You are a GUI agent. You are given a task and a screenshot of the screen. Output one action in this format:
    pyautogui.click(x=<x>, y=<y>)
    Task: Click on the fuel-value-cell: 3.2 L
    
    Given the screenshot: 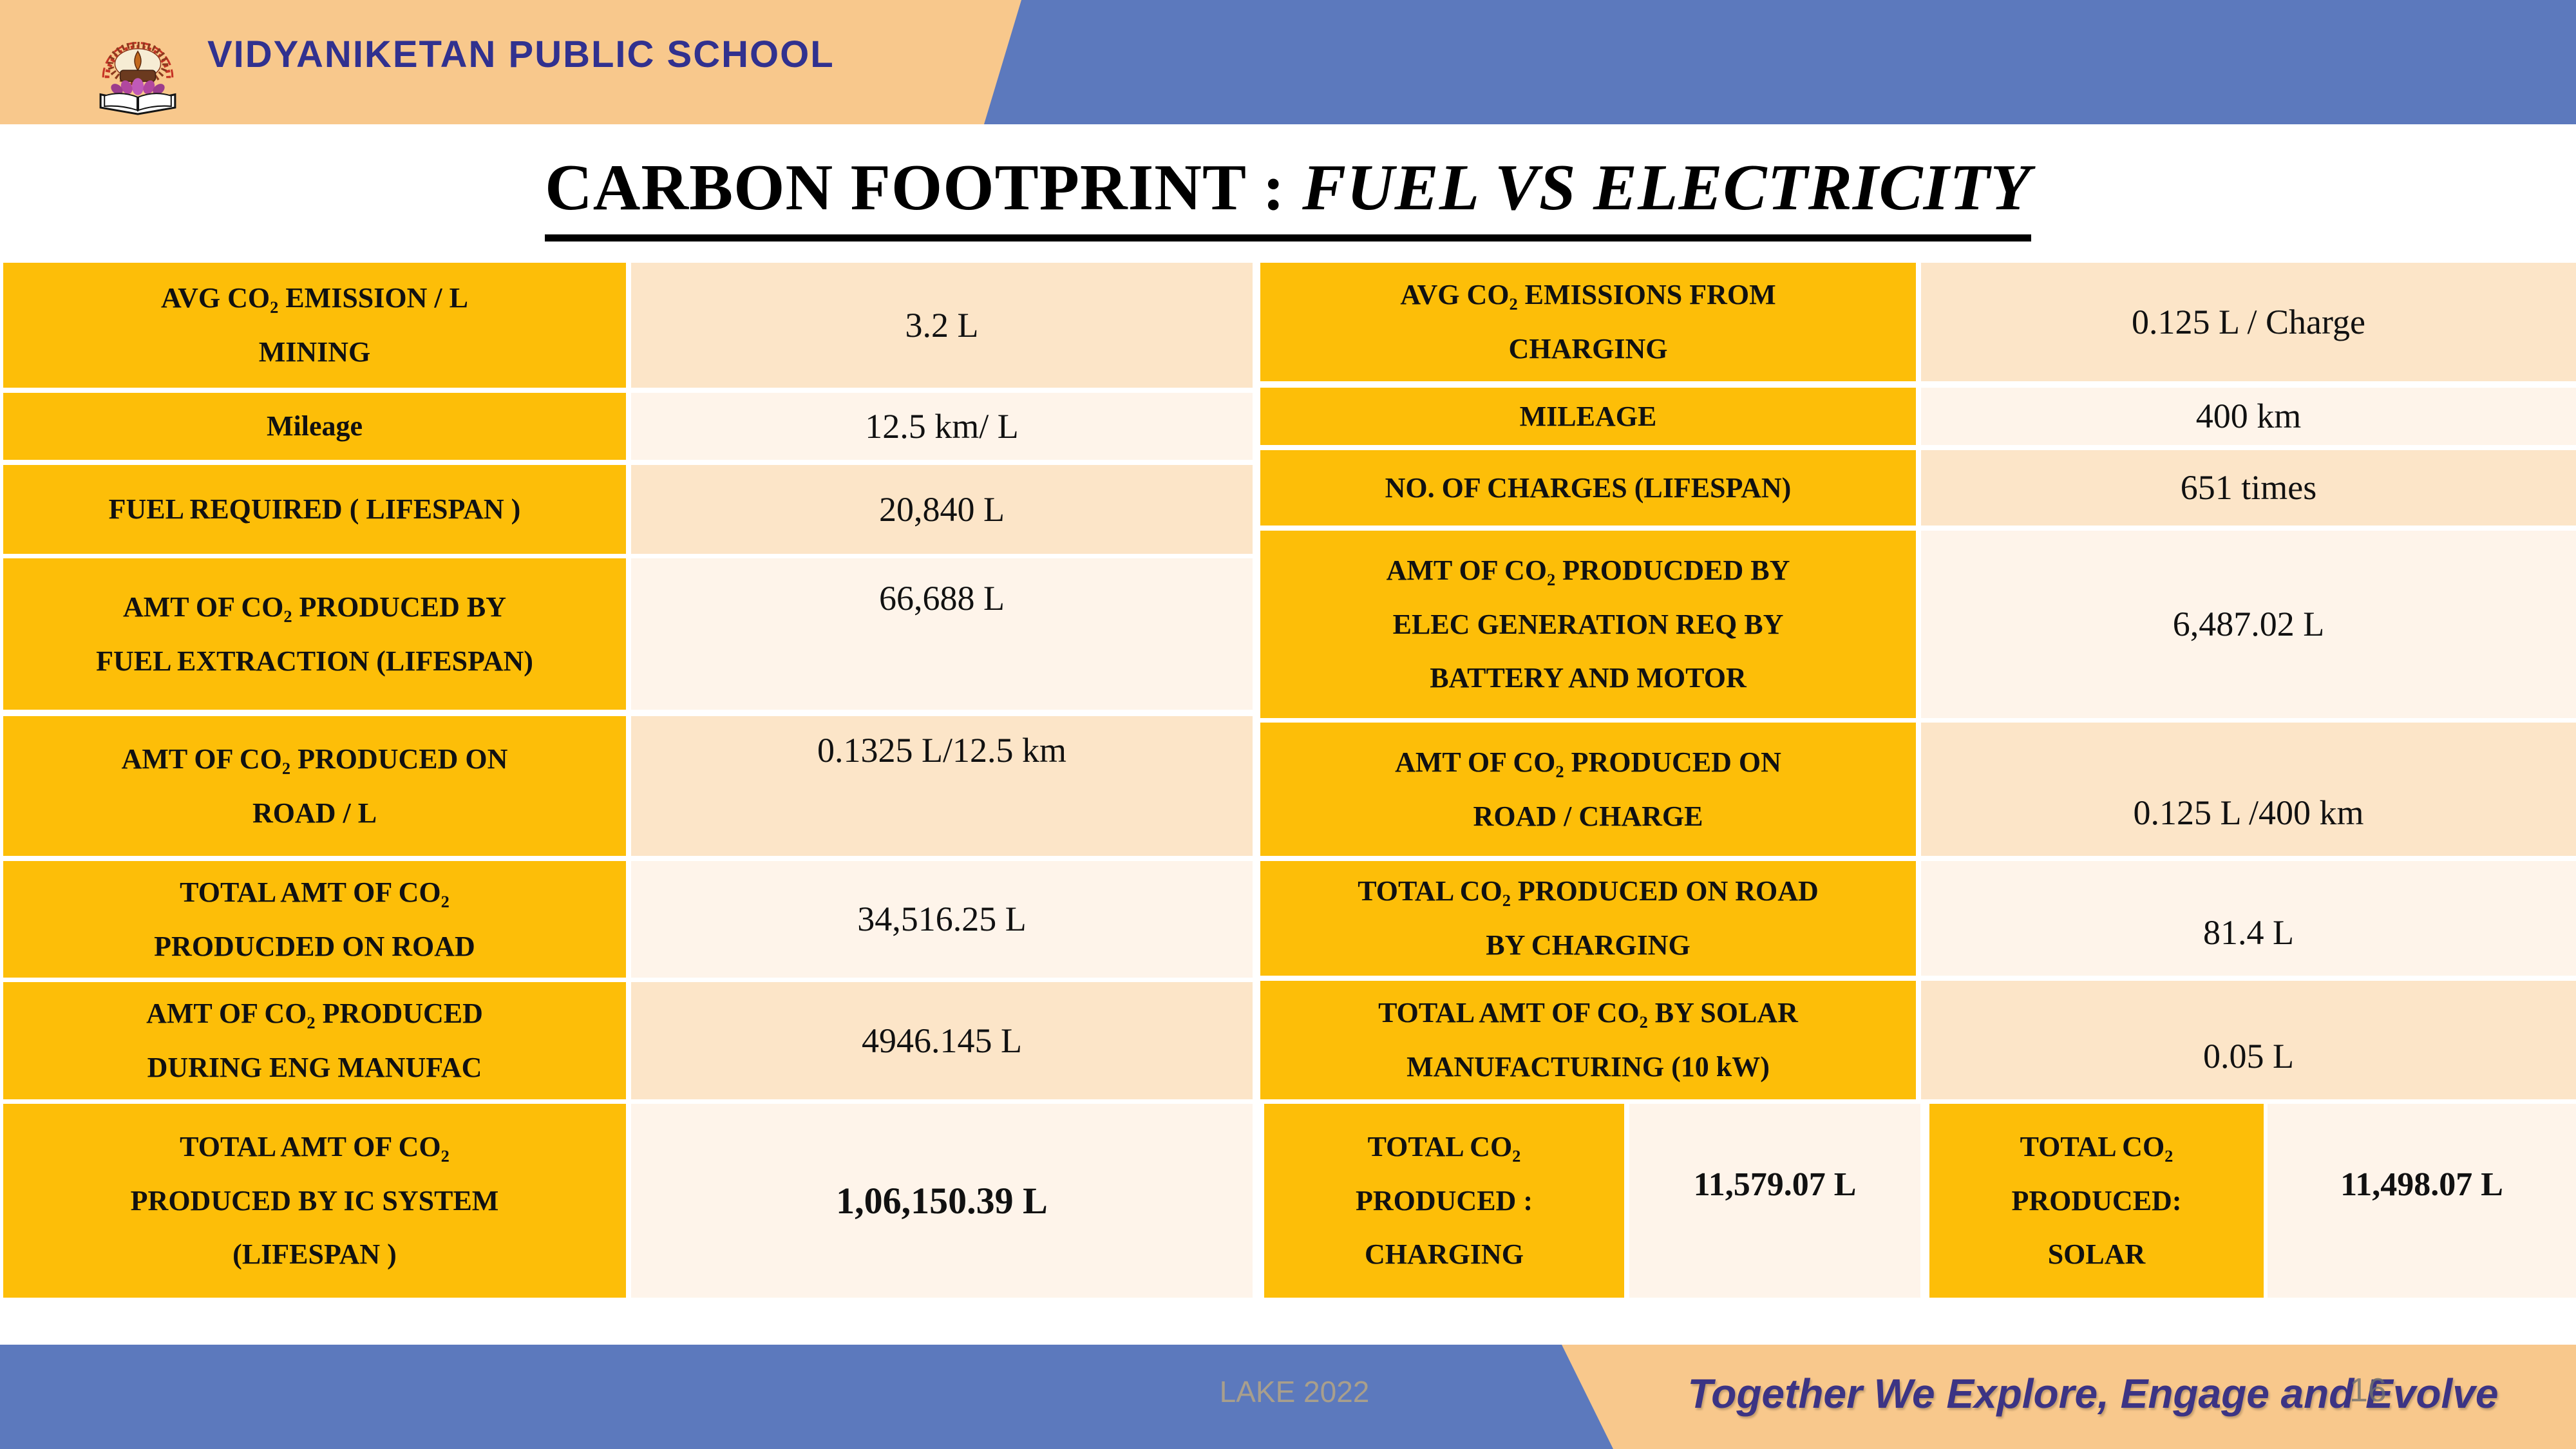 What is the action you would take?
    pyautogui.click(x=942, y=326)
    